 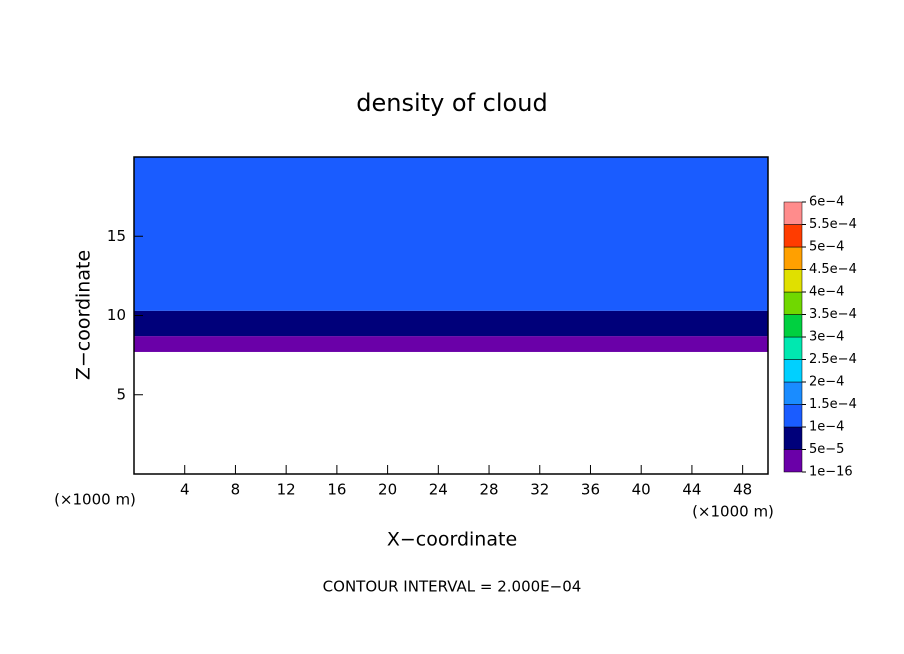 I want to click on x-unit: (×1000 m), so click(x=733, y=512).